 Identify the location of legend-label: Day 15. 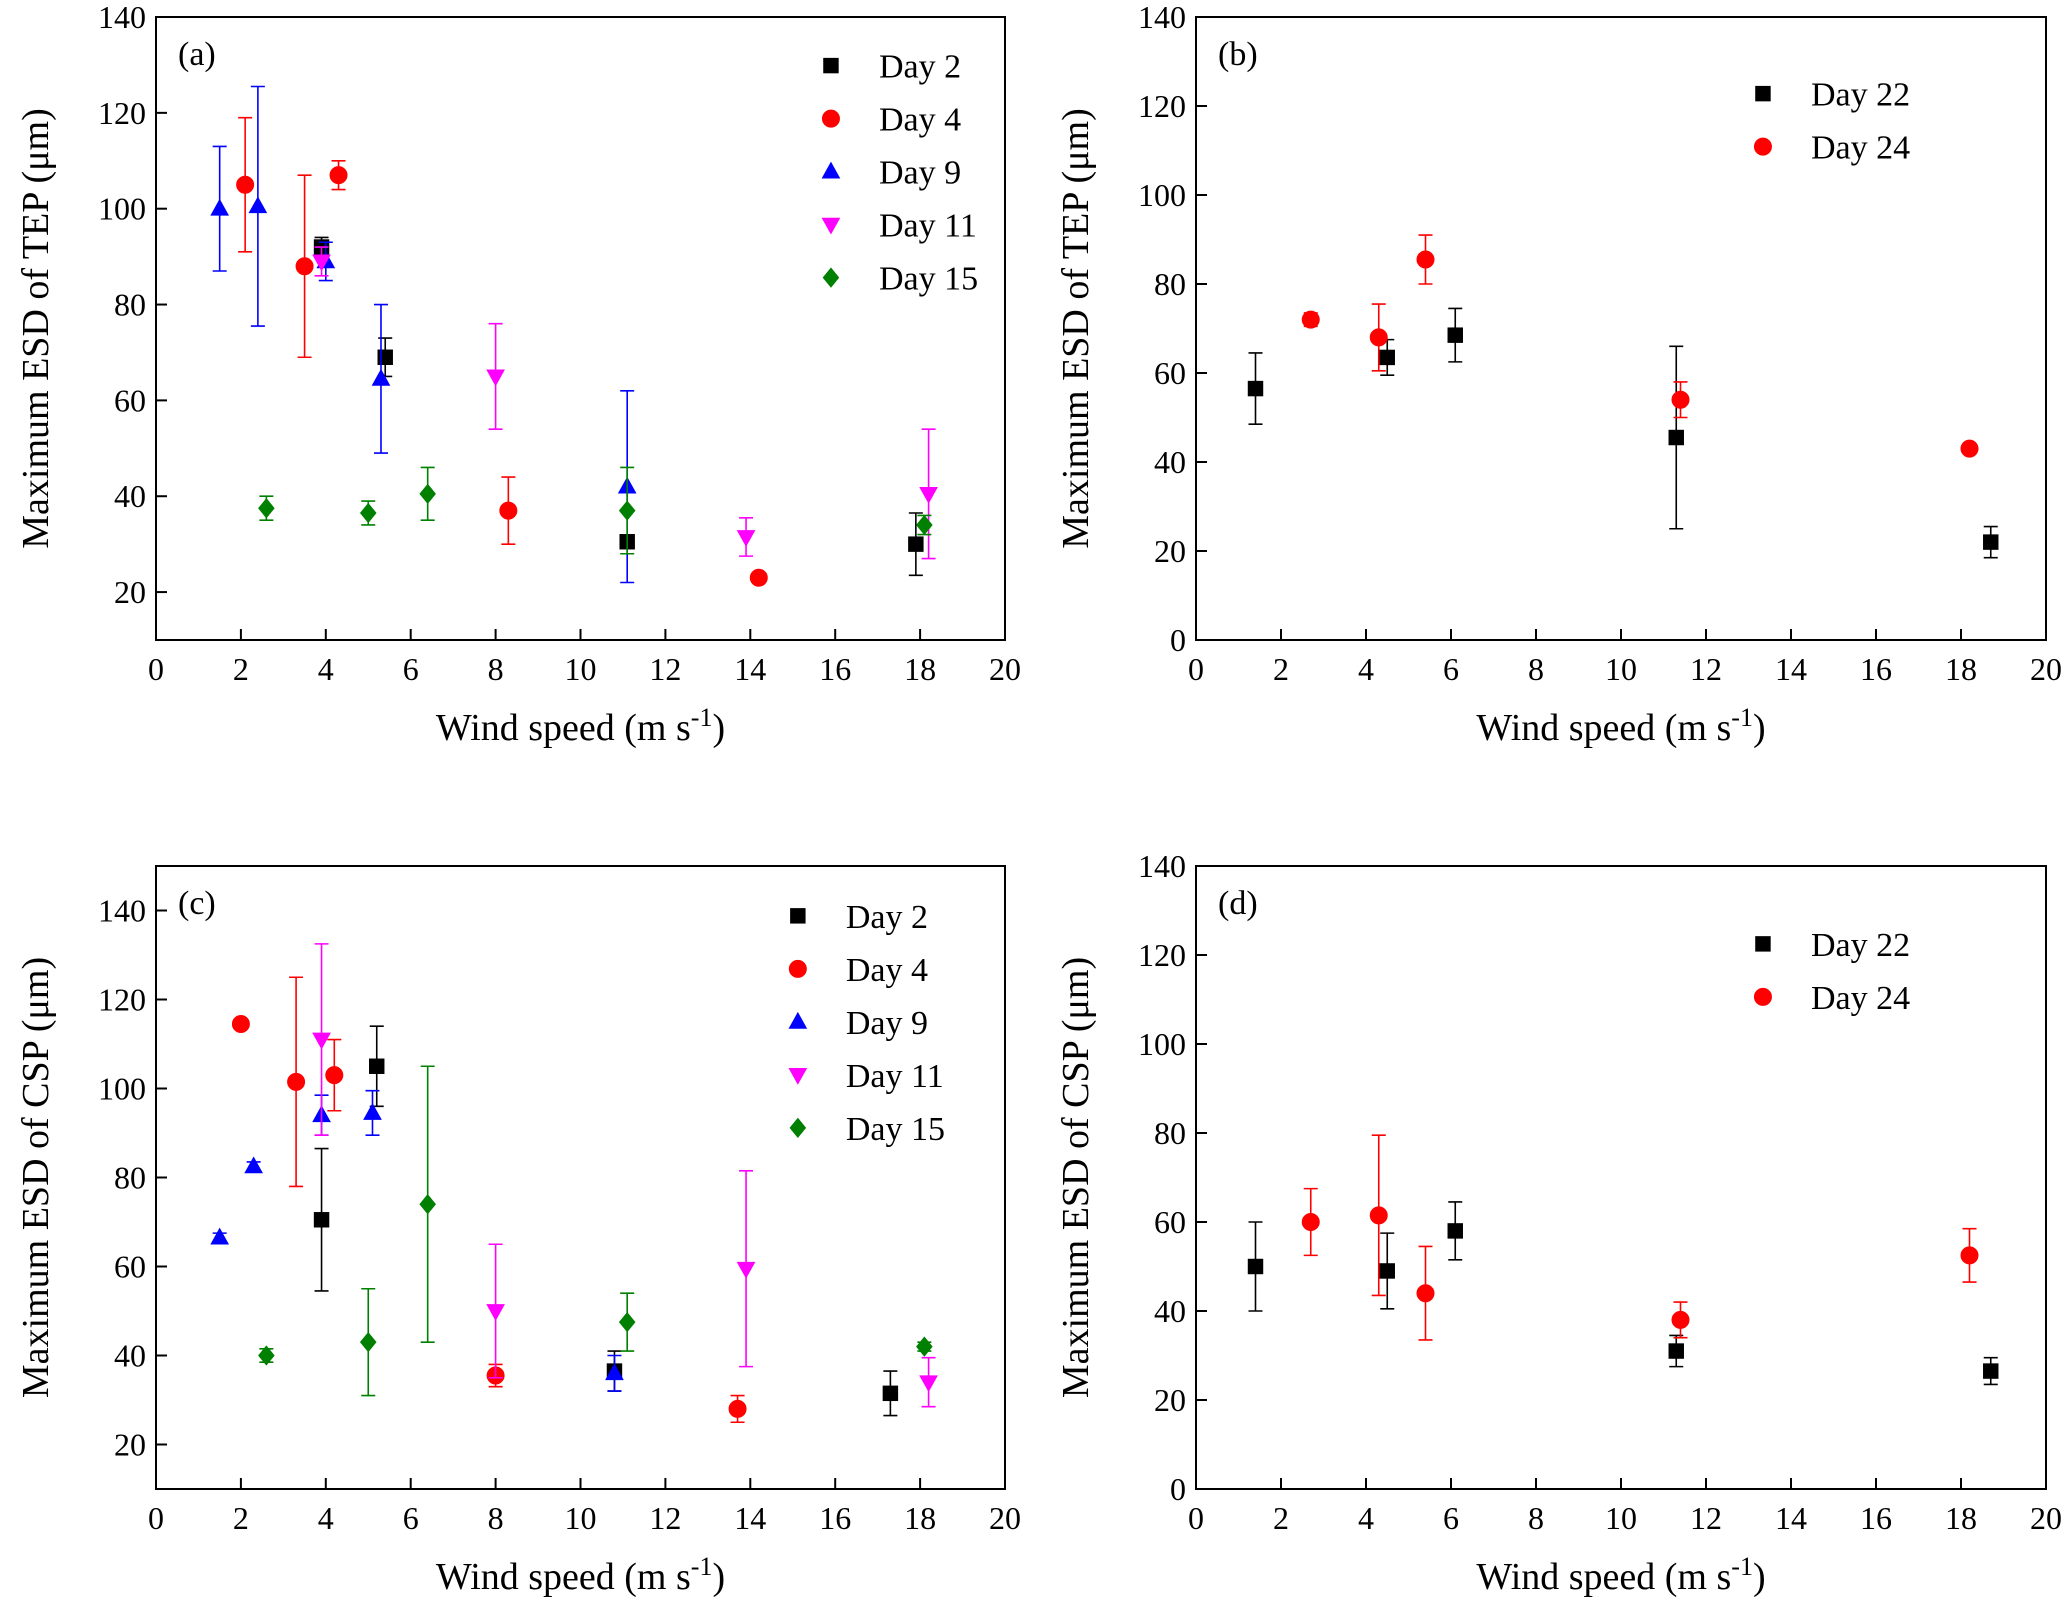
(895, 1129).